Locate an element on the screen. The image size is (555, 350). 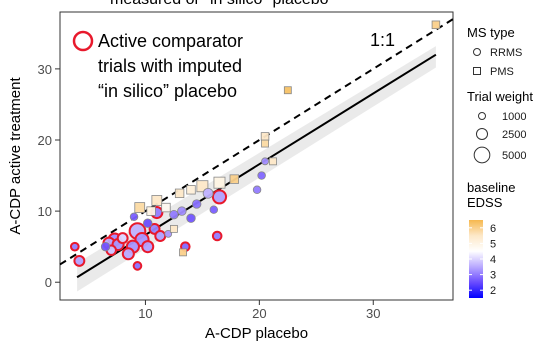
annotation-marker is located at coordinates (83, 41).